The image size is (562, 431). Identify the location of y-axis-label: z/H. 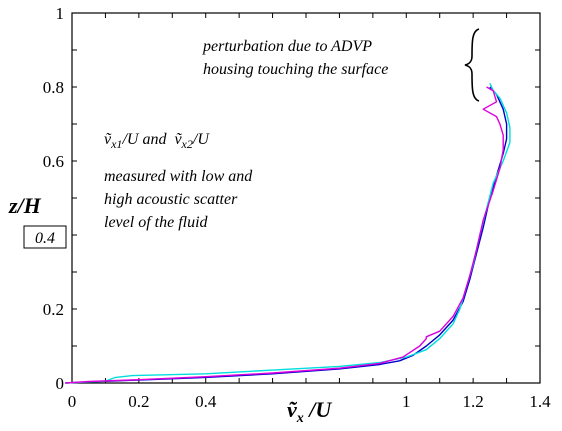
(25, 205).